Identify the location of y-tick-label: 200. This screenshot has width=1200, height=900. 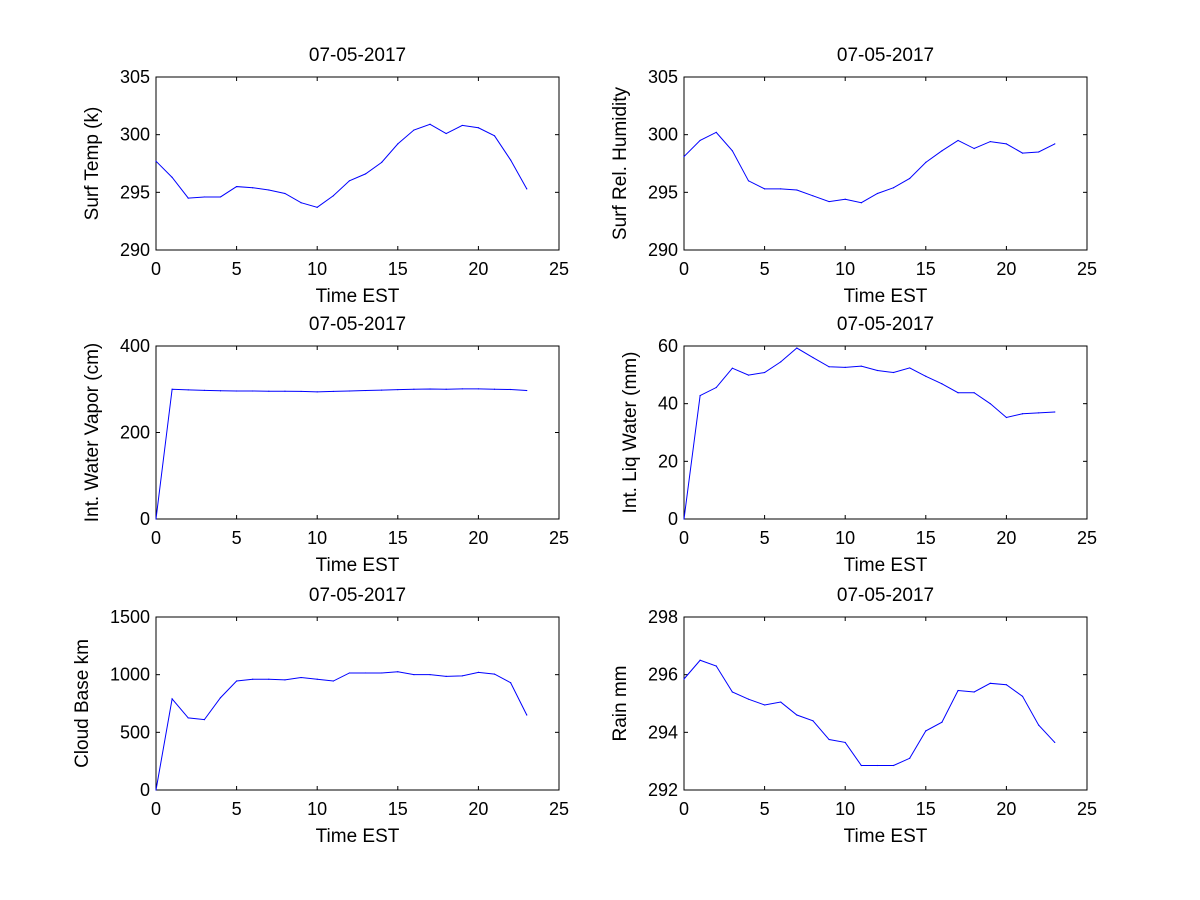
(135, 433).